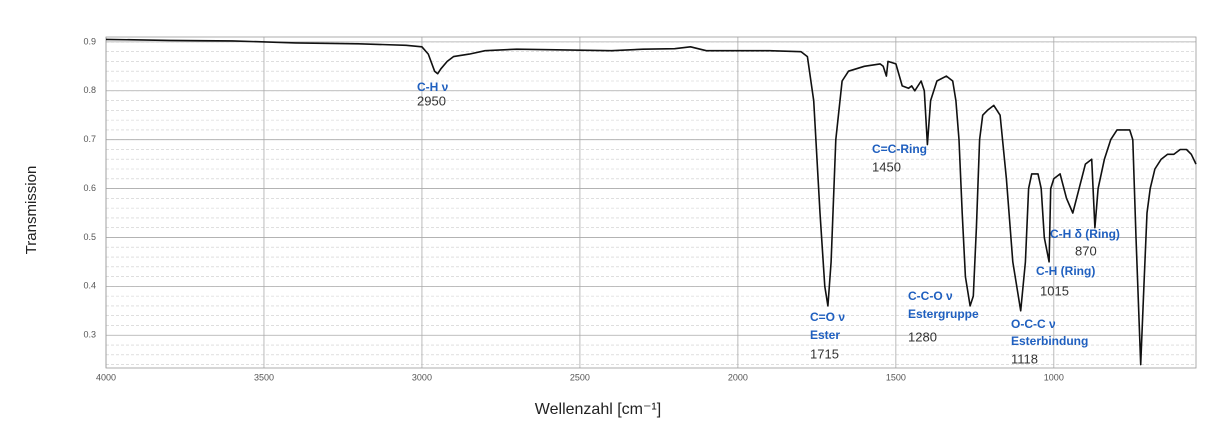 The image size is (1210, 423). I want to click on annotation-wavenumber: 1280, so click(922, 336).